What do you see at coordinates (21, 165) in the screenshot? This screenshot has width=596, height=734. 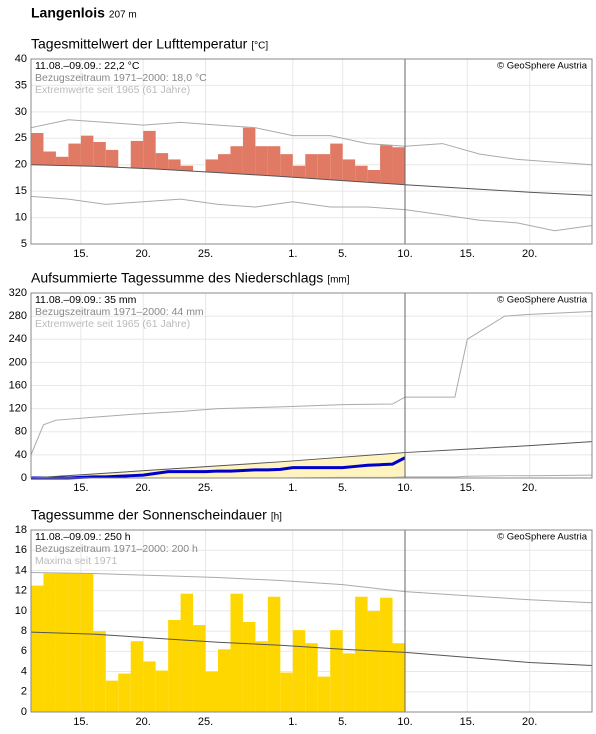 I see `y-tick-label: 20` at bounding box center [21, 165].